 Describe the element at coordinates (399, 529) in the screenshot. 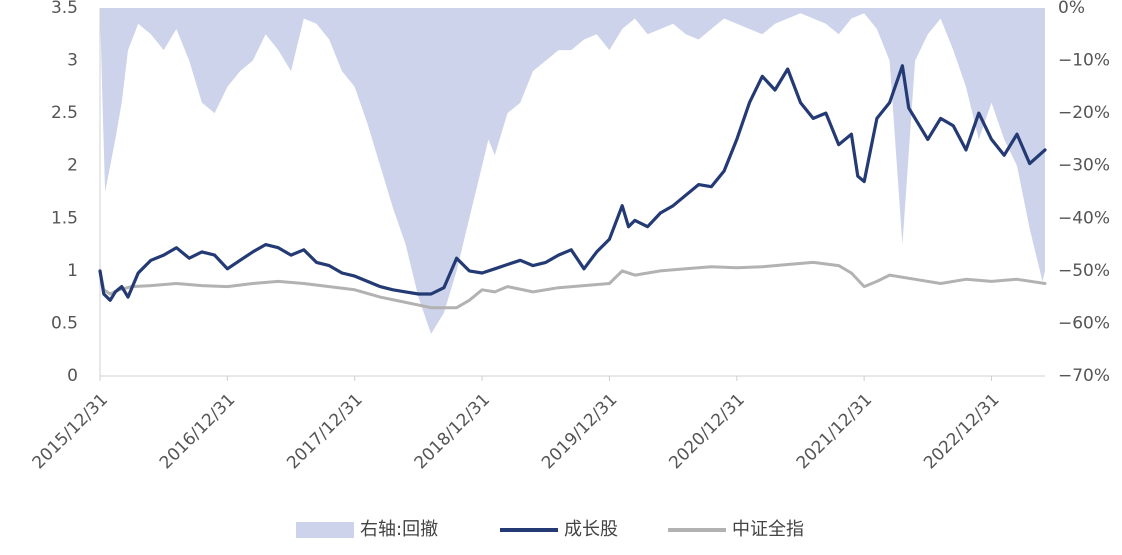

I see `legend-label: 右轴:回撤` at that location.